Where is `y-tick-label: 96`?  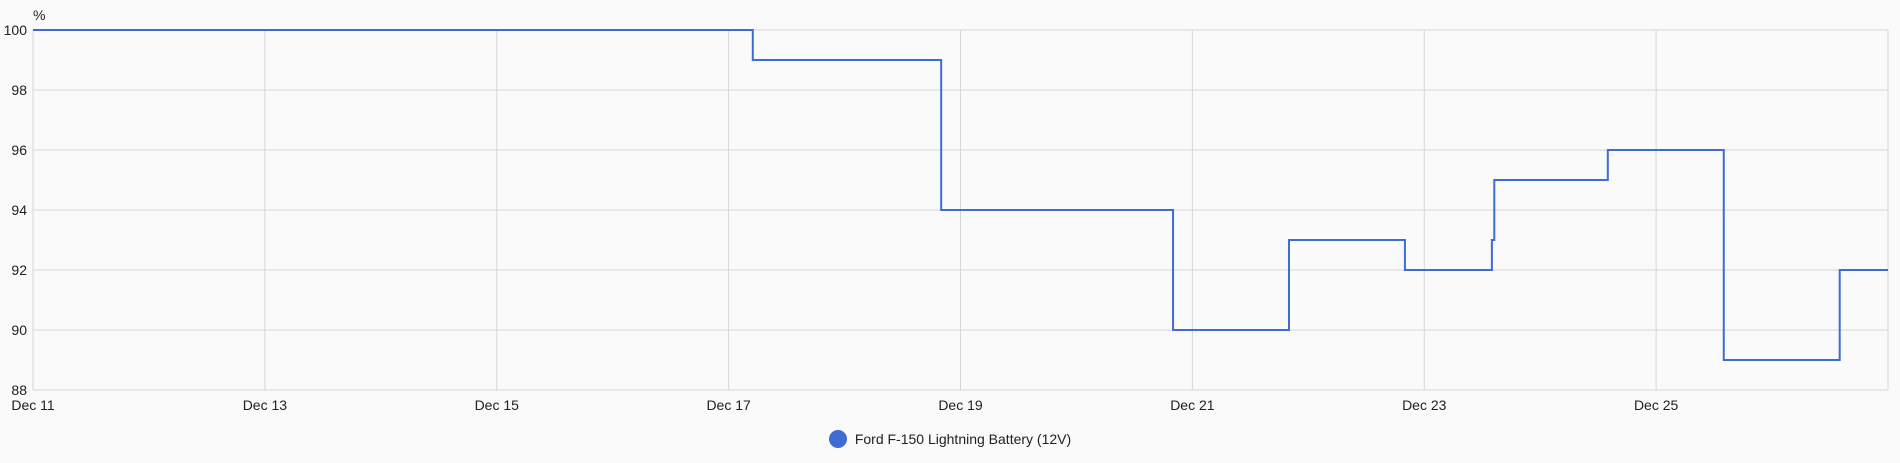
y-tick-label: 96 is located at coordinates (19, 150).